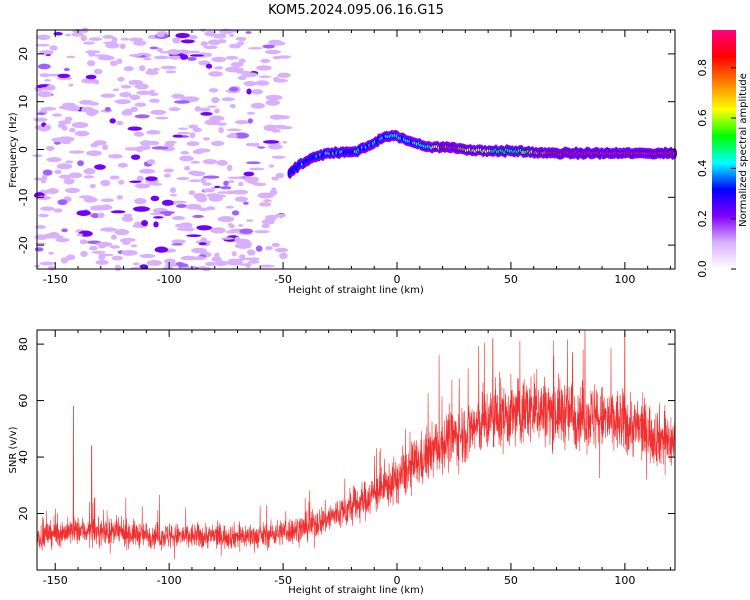  What do you see at coordinates (511, 580) in the screenshot?
I see `x-tick-label: 50` at bounding box center [511, 580].